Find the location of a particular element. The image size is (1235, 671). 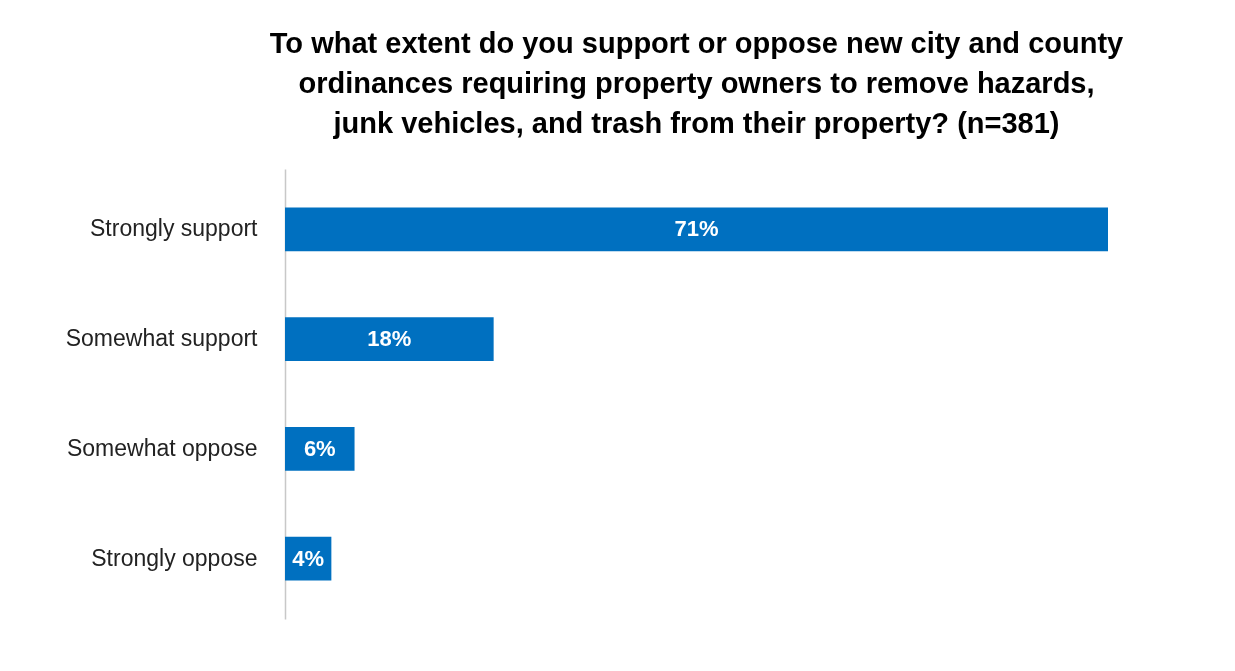

data-label: 71% is located at coordinates (696, 229).